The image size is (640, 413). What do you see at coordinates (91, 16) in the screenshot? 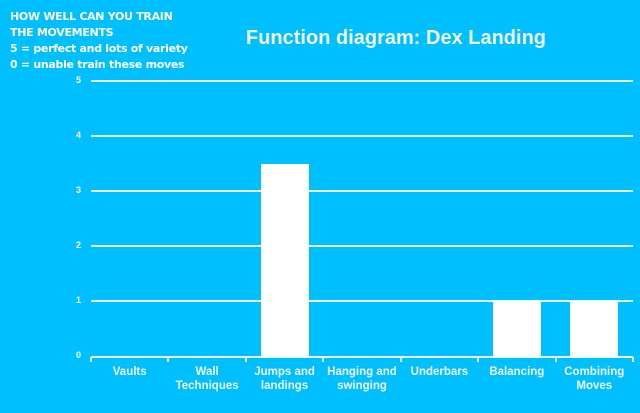
I see `note-line: HOW WELL CAN YOU TRAIN` at bounding box center [91, 16].